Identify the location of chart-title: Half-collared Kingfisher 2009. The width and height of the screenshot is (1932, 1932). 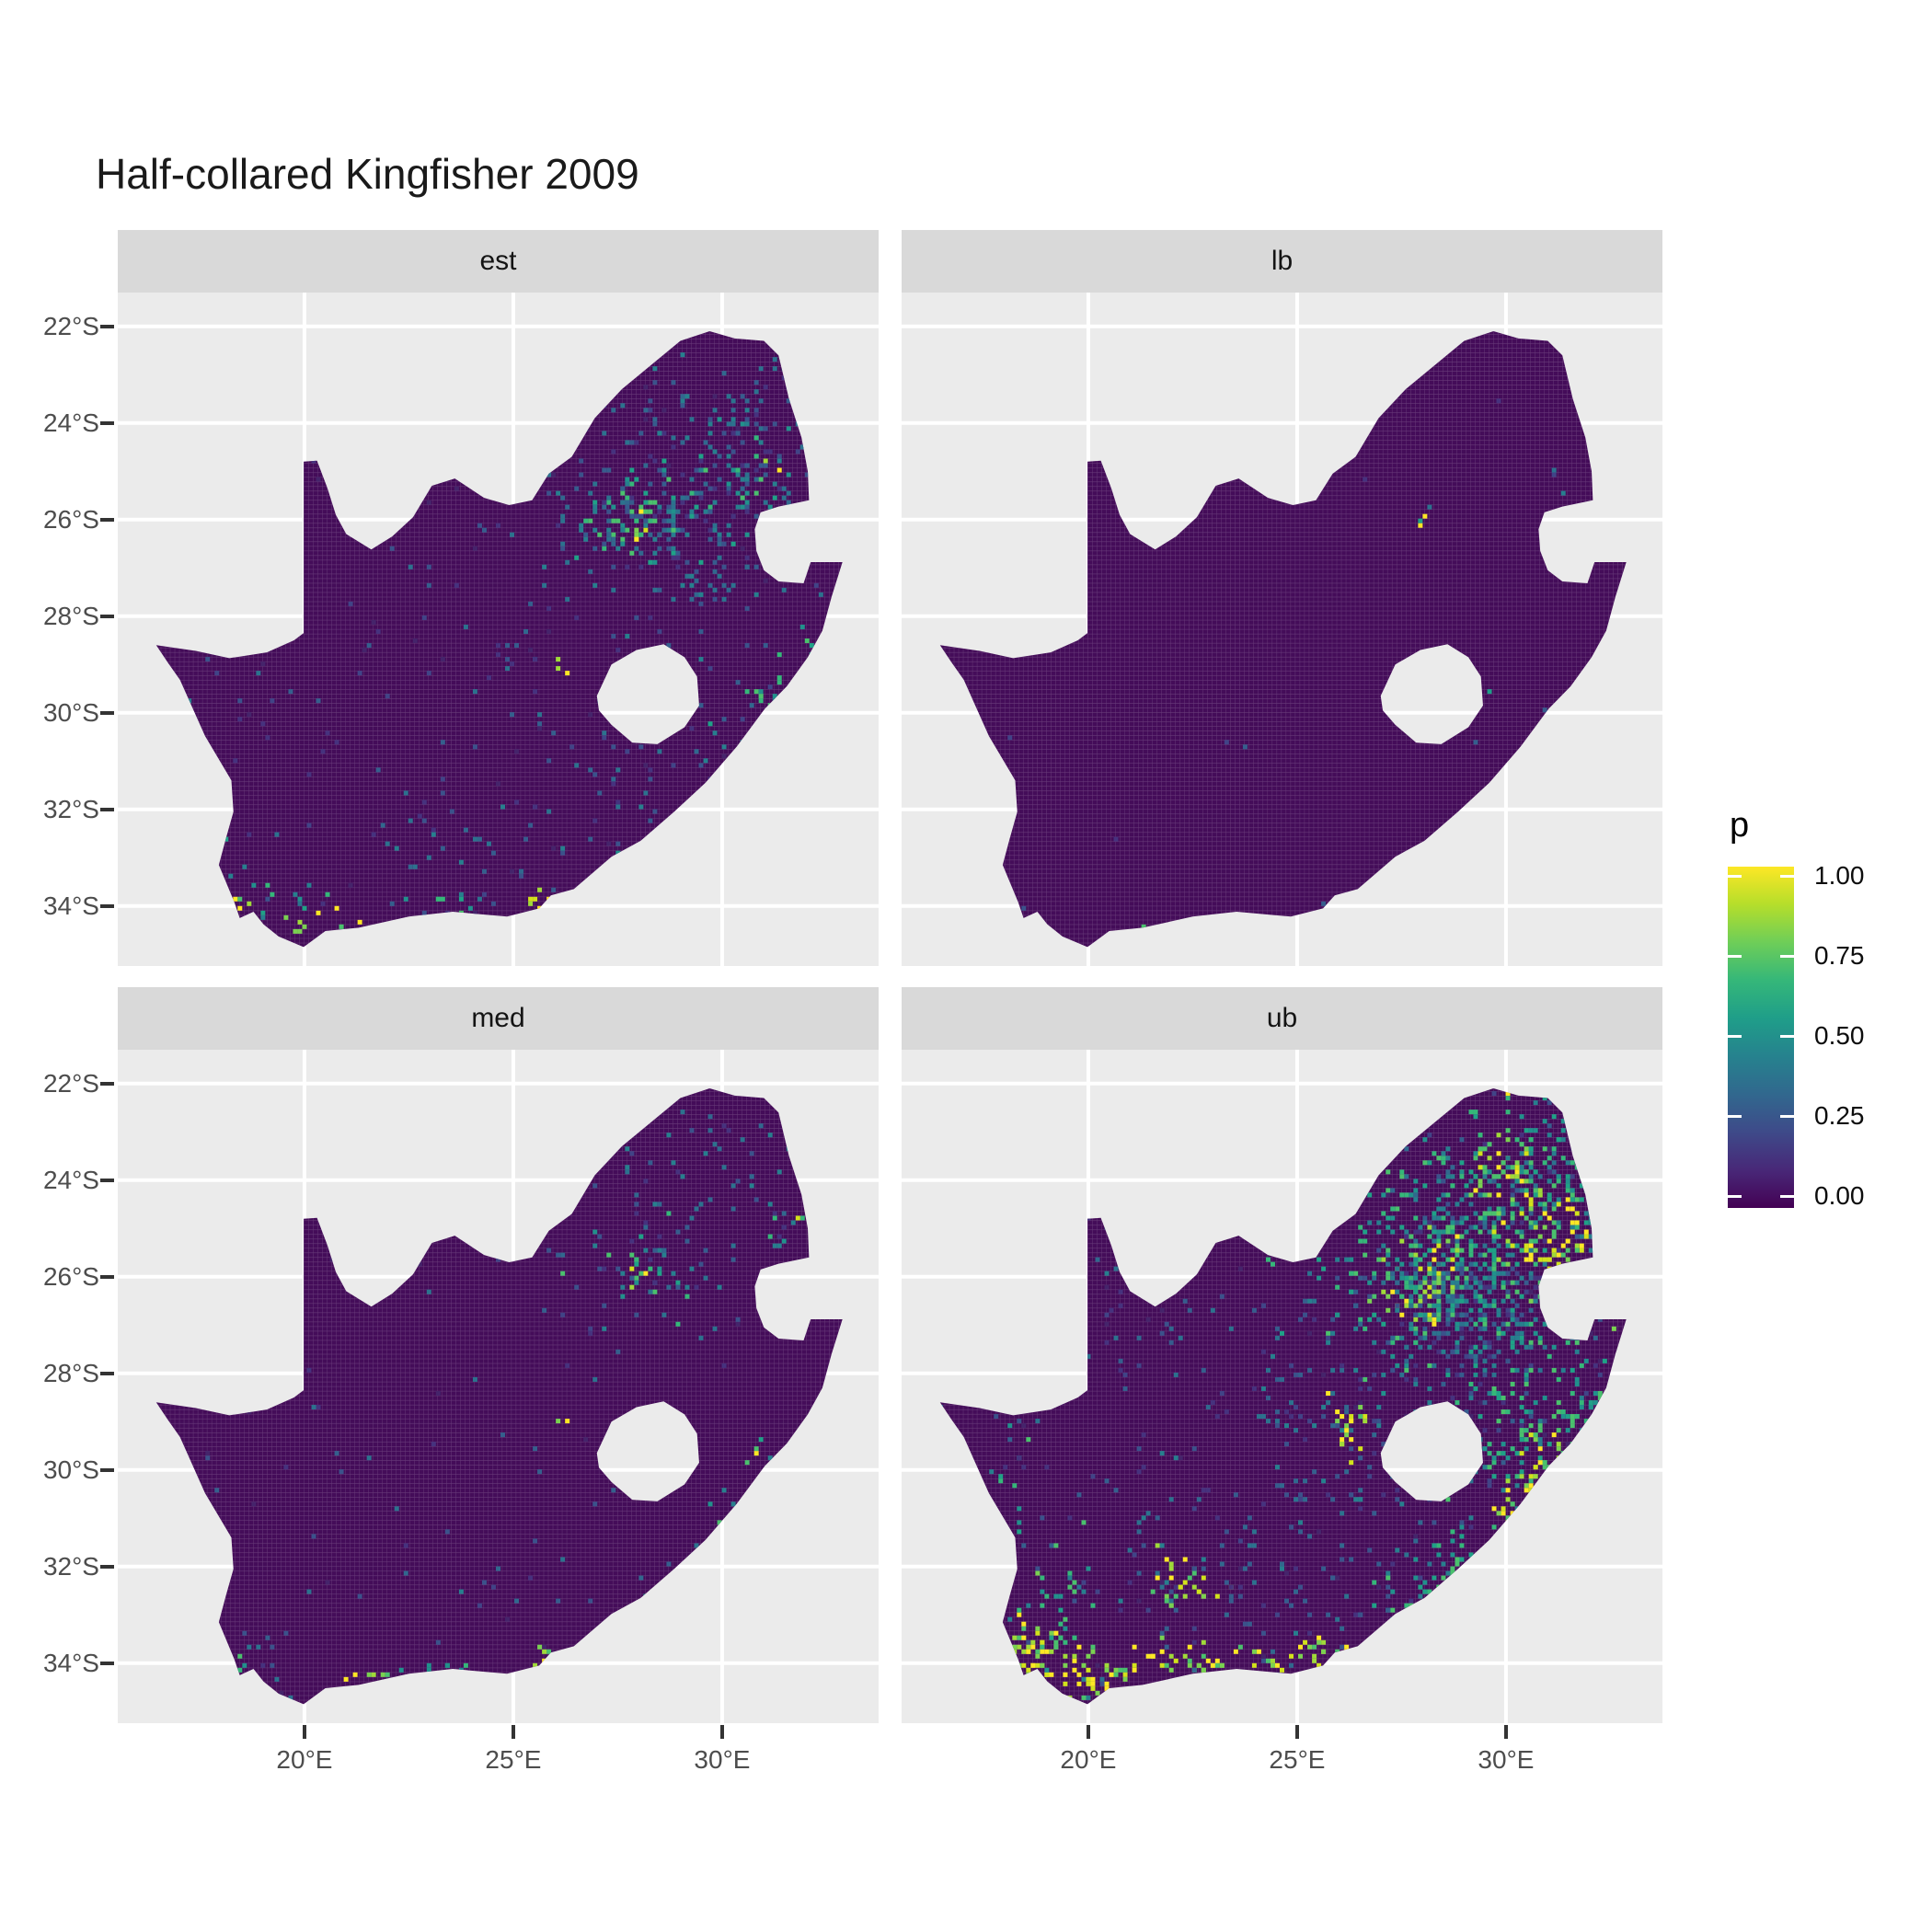
(367, 174).